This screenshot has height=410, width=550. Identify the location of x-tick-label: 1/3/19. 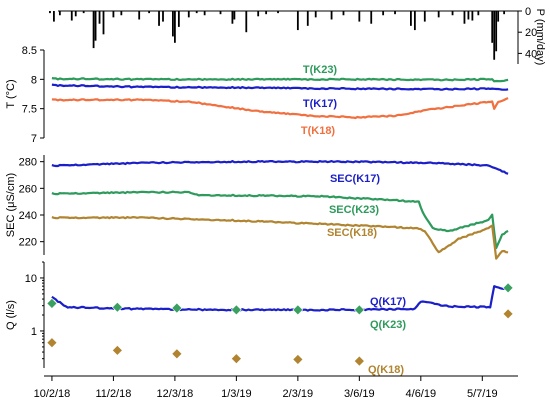
(236, 394).